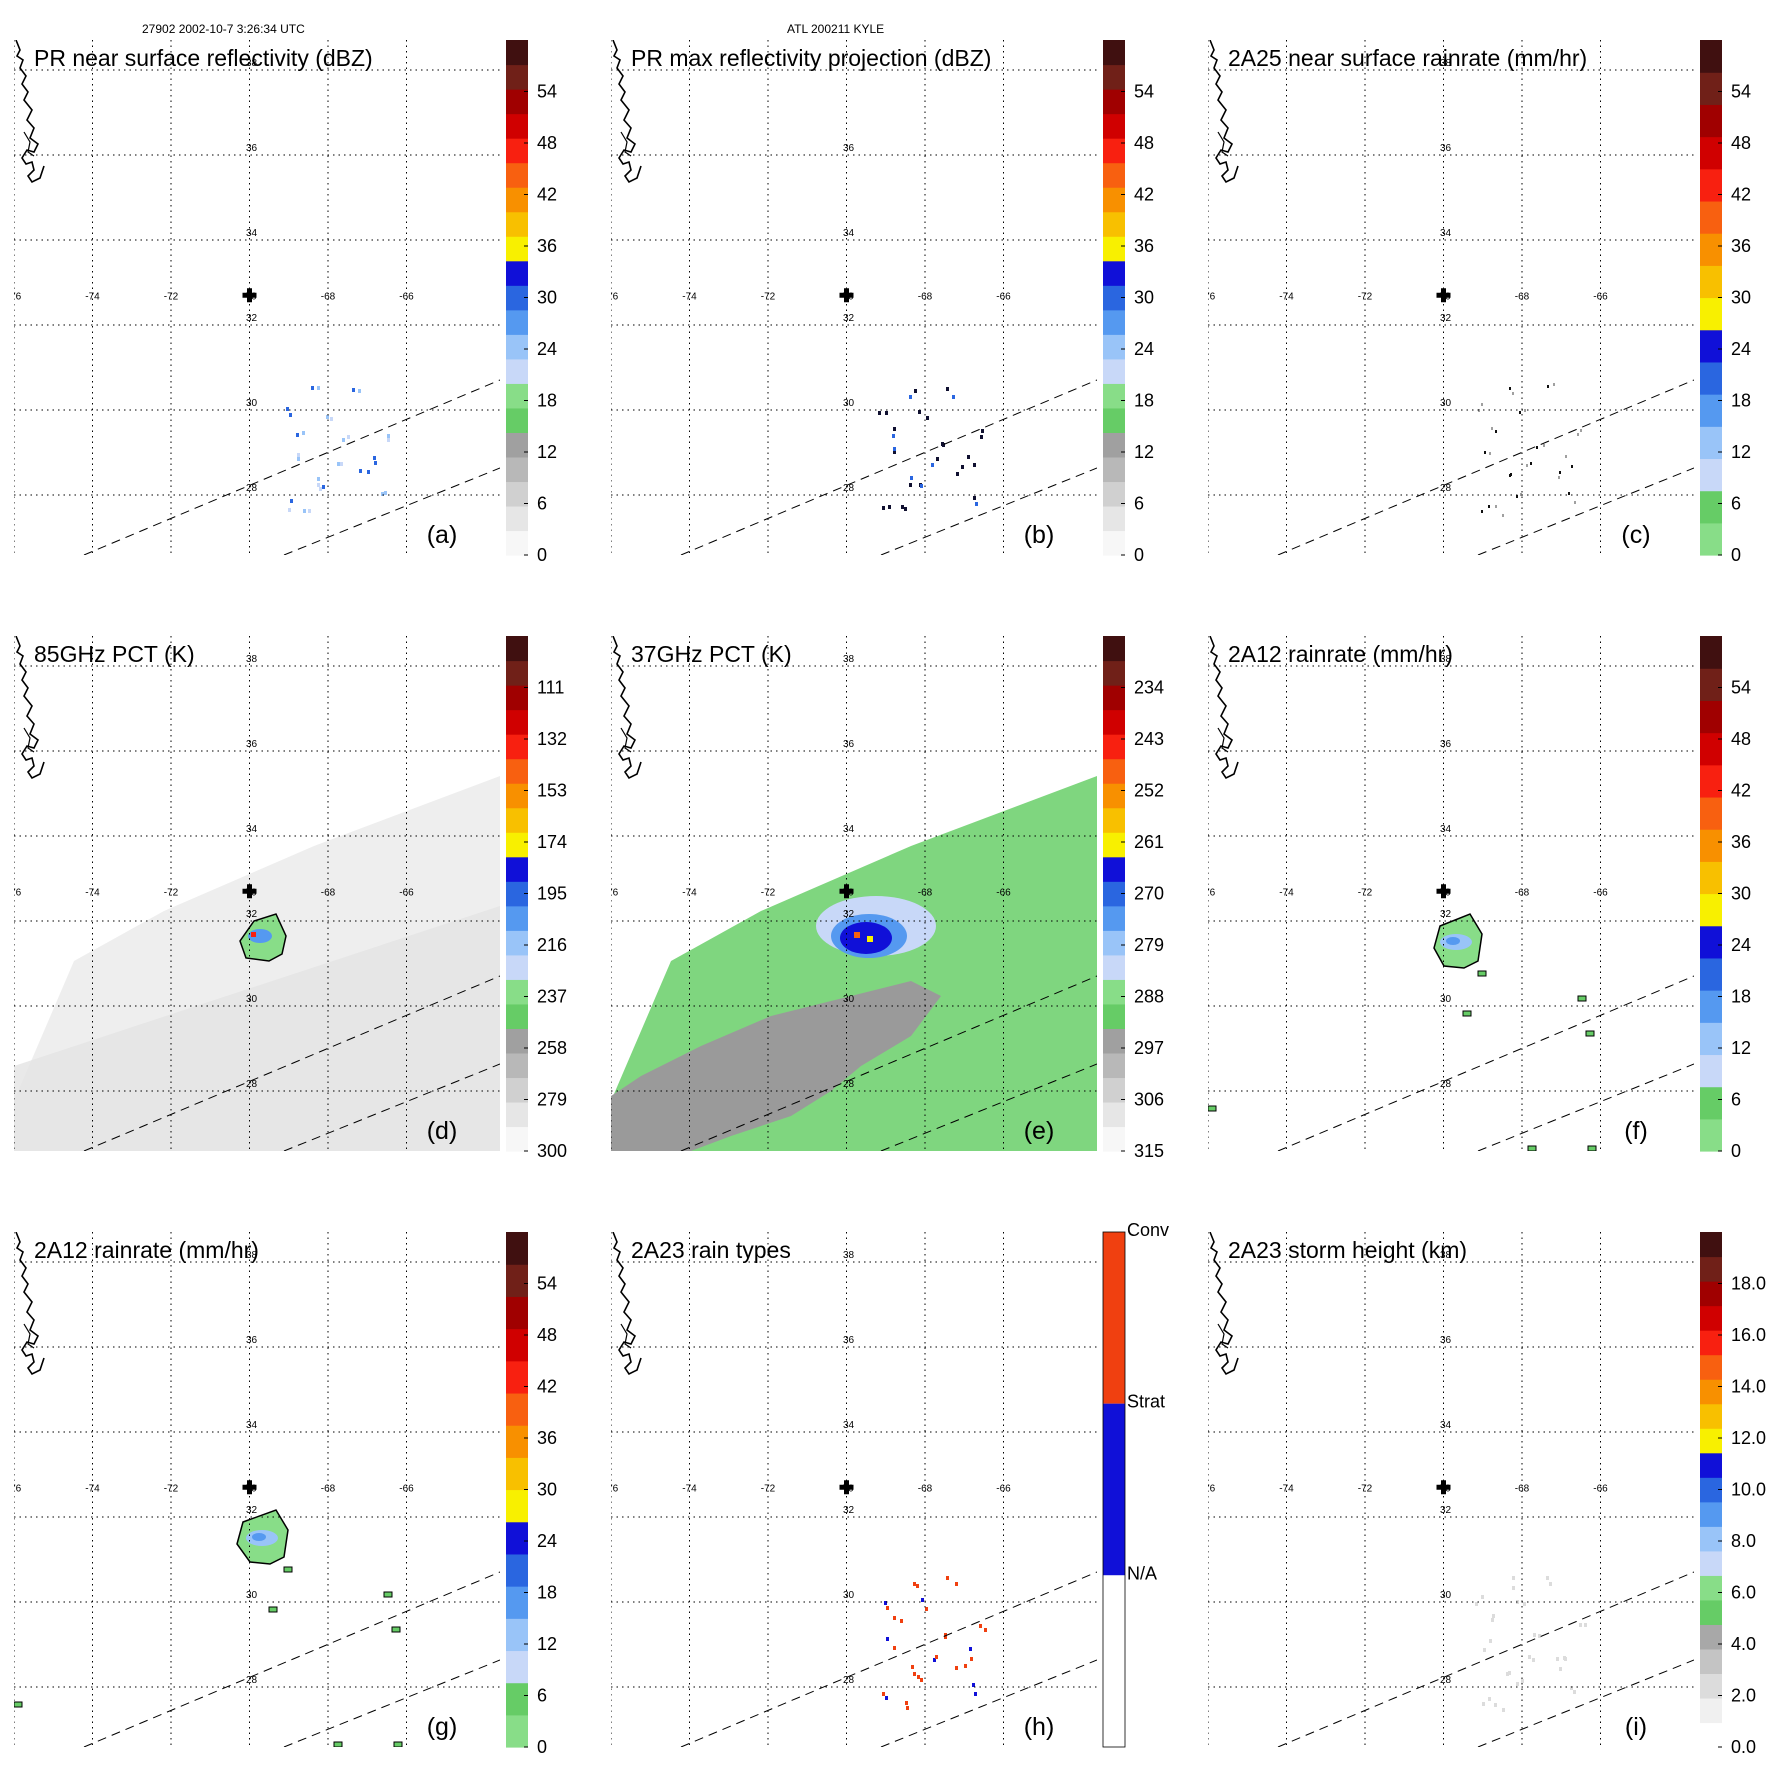 The width and height of the screenshot is (1771, 1771). Describe the element at coordinates (1748, 1335) in the screenshot. I see `colorbar-tick-label: 16.0` at that location.